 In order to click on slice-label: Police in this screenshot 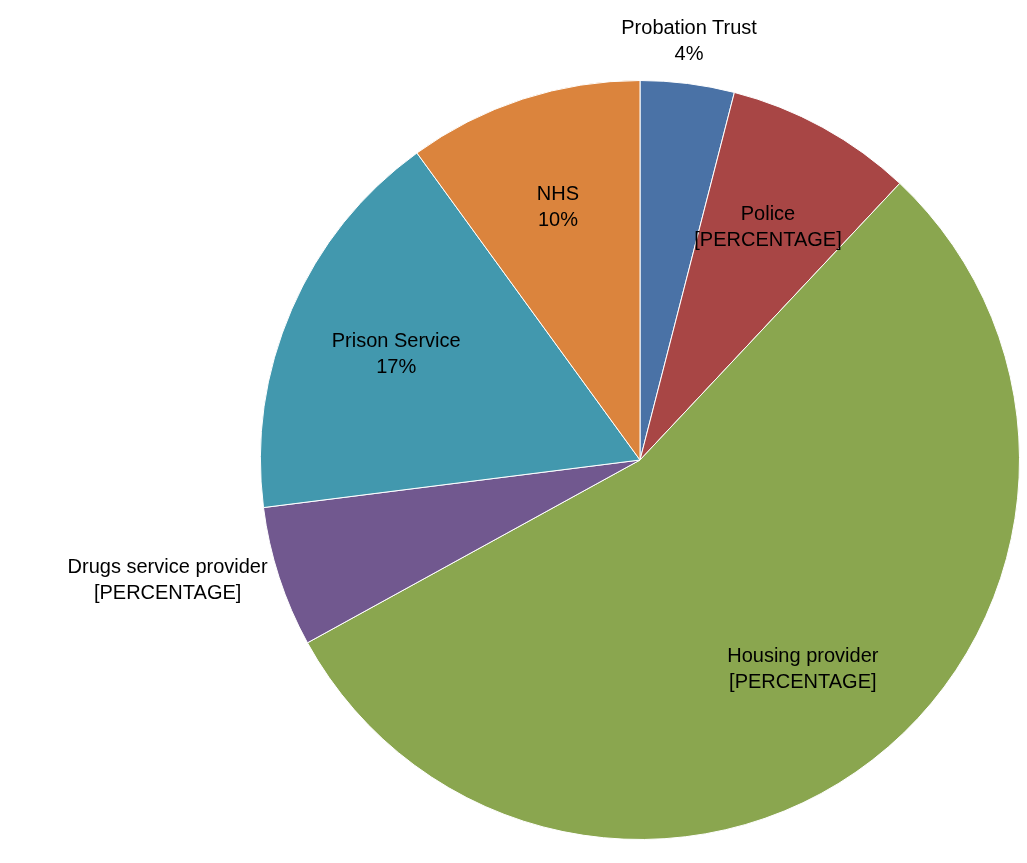, I will do `click(768, 212)`.